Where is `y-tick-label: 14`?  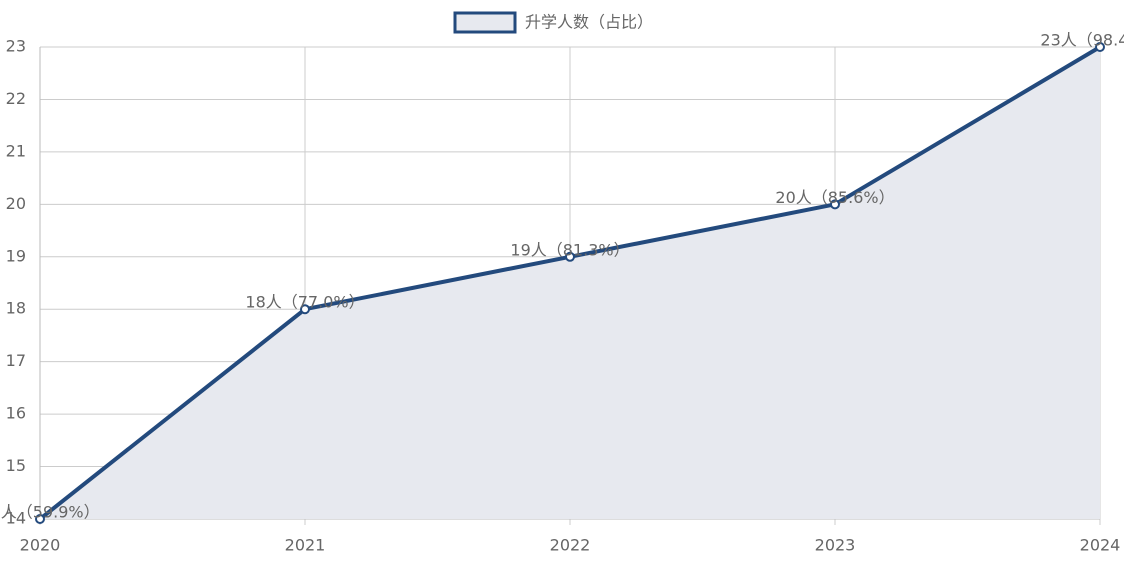 y-tick-label: 14 is located at coordinates (16, 518).